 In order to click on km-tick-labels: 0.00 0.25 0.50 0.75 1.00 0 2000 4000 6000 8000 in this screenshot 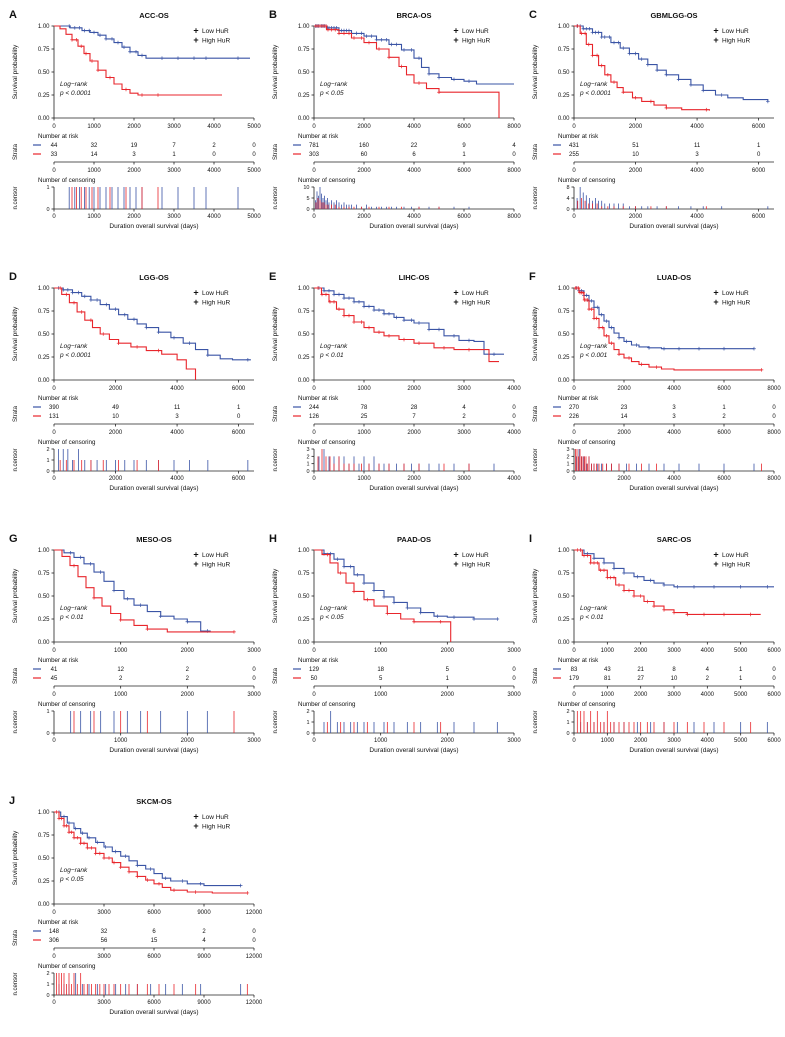, I will do `click(410, 77)`.